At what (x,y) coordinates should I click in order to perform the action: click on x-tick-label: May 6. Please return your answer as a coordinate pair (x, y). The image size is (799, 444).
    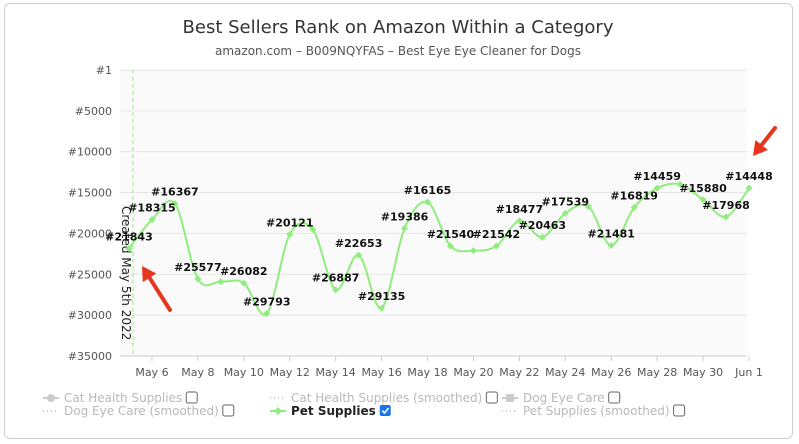
    Looking at the image, I should click on (151, 372).